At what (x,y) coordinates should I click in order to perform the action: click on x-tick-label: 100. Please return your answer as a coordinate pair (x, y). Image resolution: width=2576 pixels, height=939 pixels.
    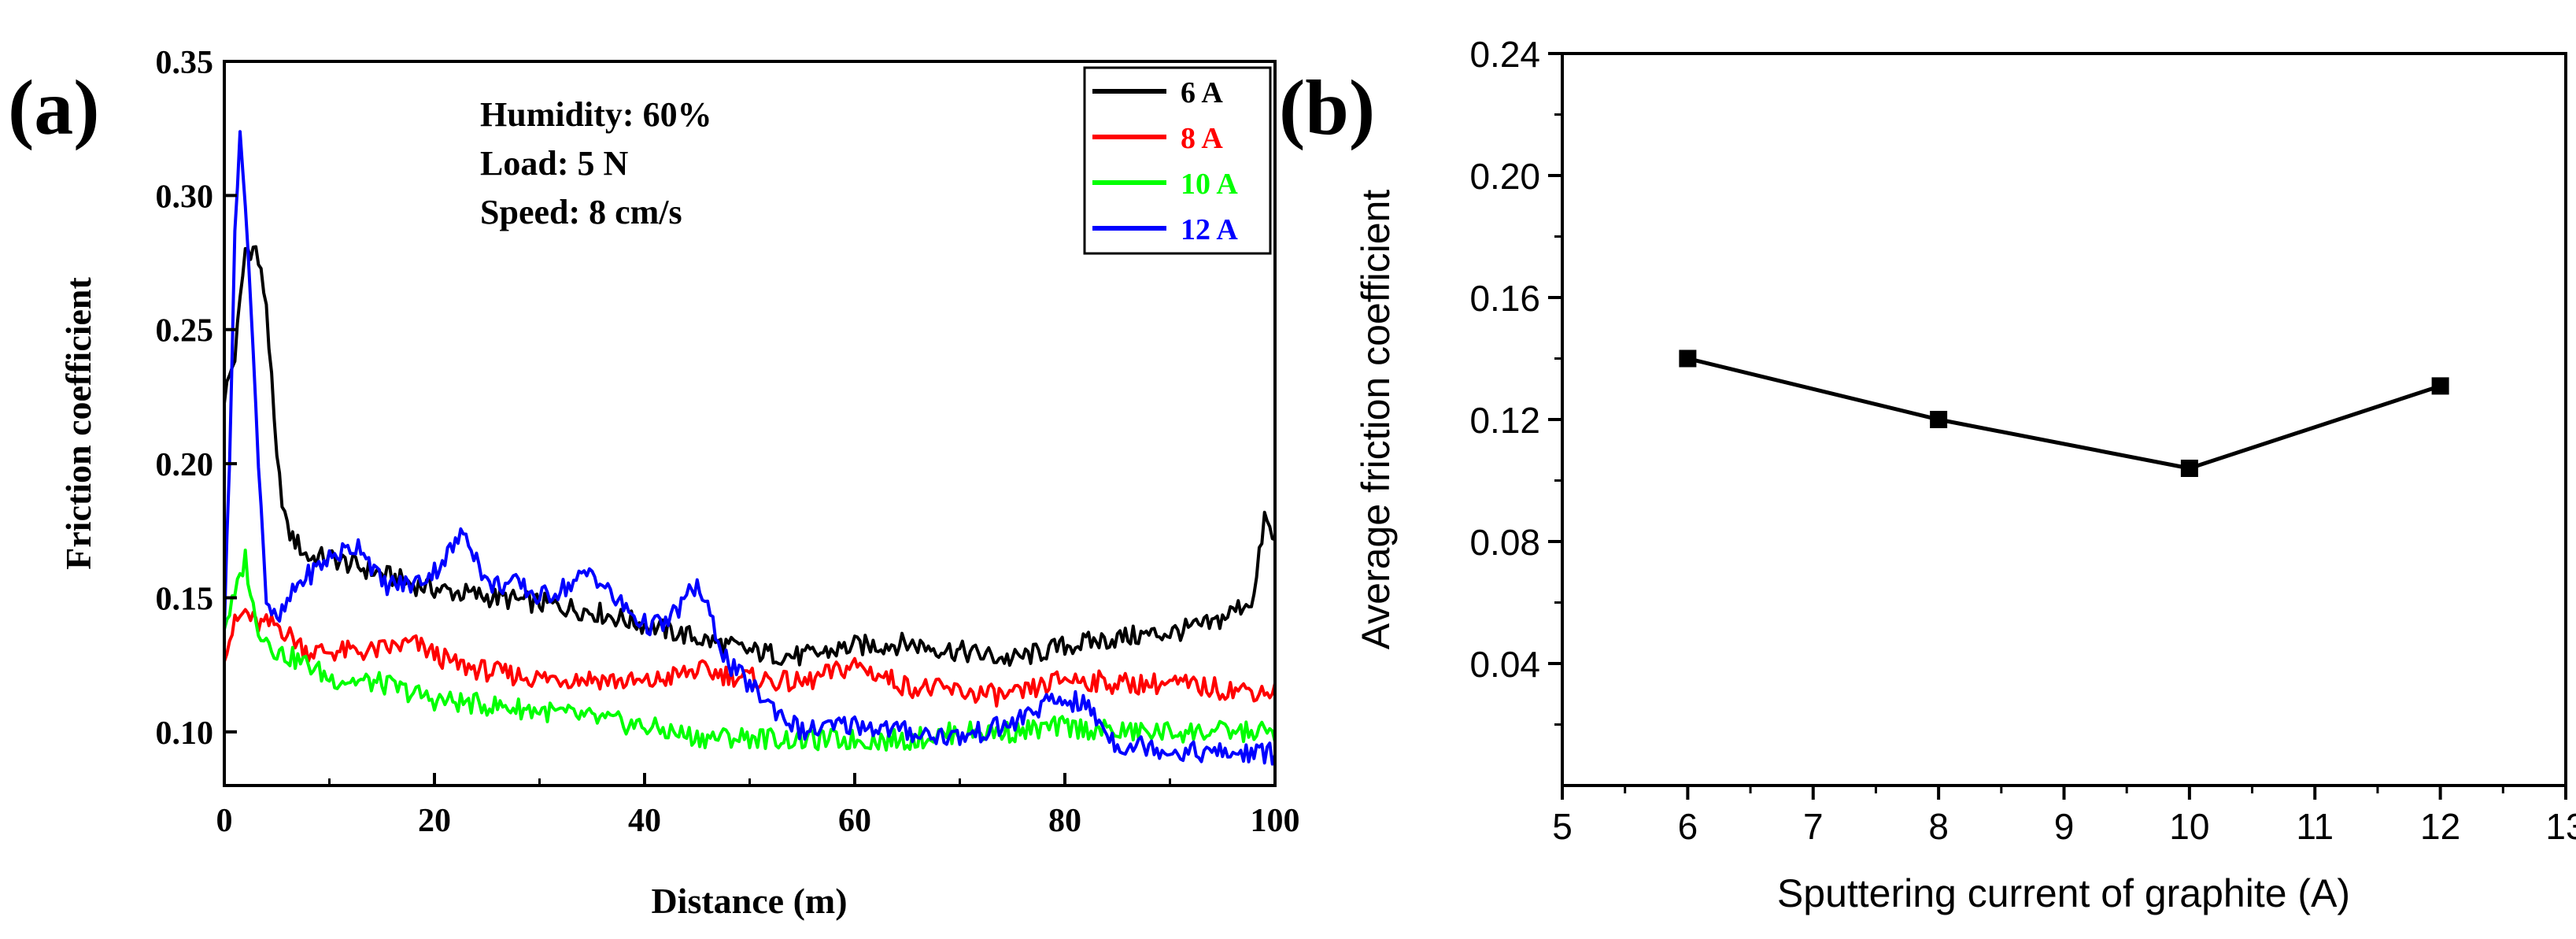
    Looking at the image, I should click on (1275, 821).